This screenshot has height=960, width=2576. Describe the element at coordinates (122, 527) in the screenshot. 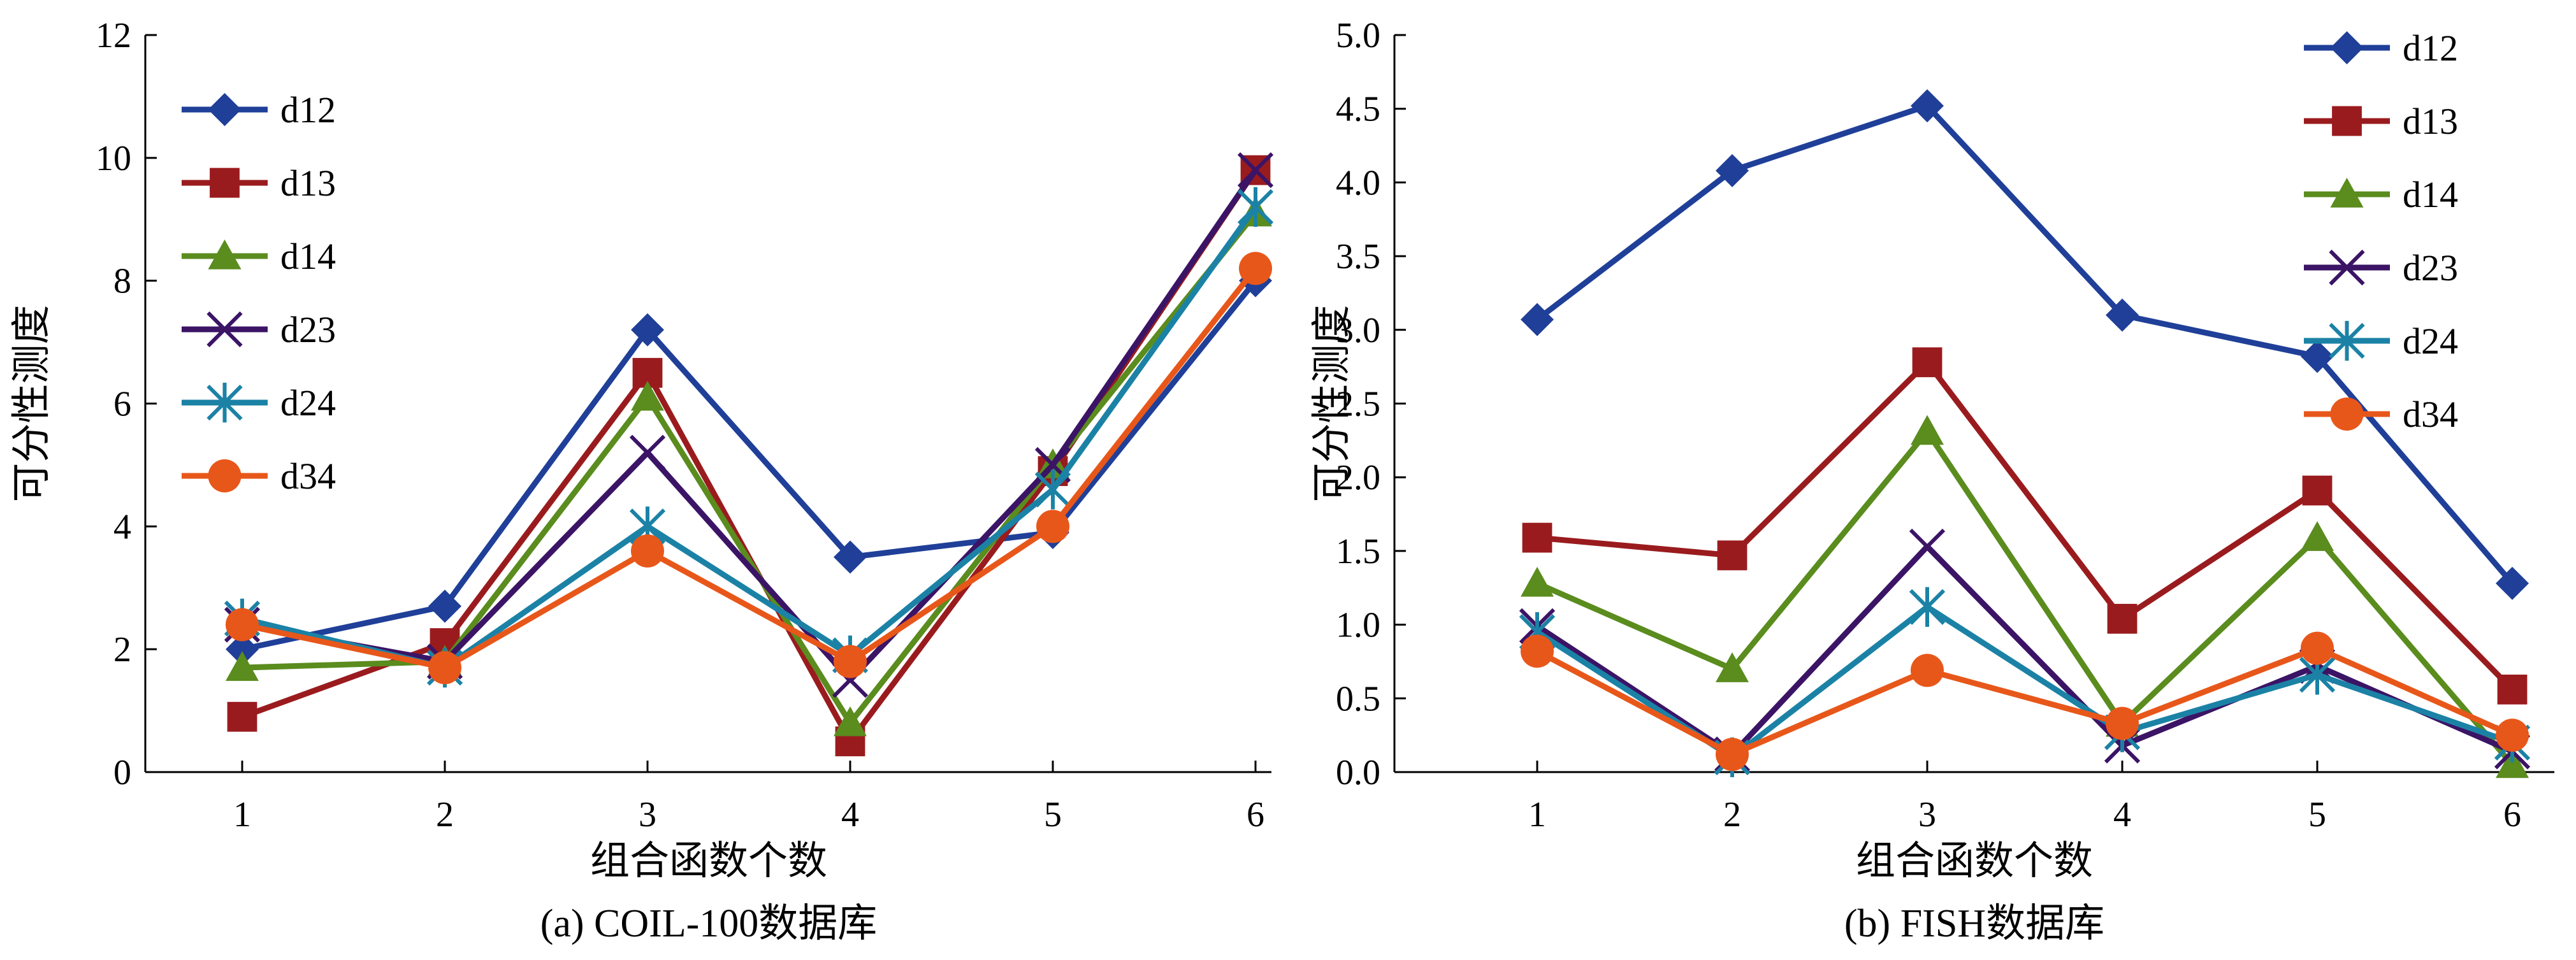

I see `y-tick-label: 4` at that location.